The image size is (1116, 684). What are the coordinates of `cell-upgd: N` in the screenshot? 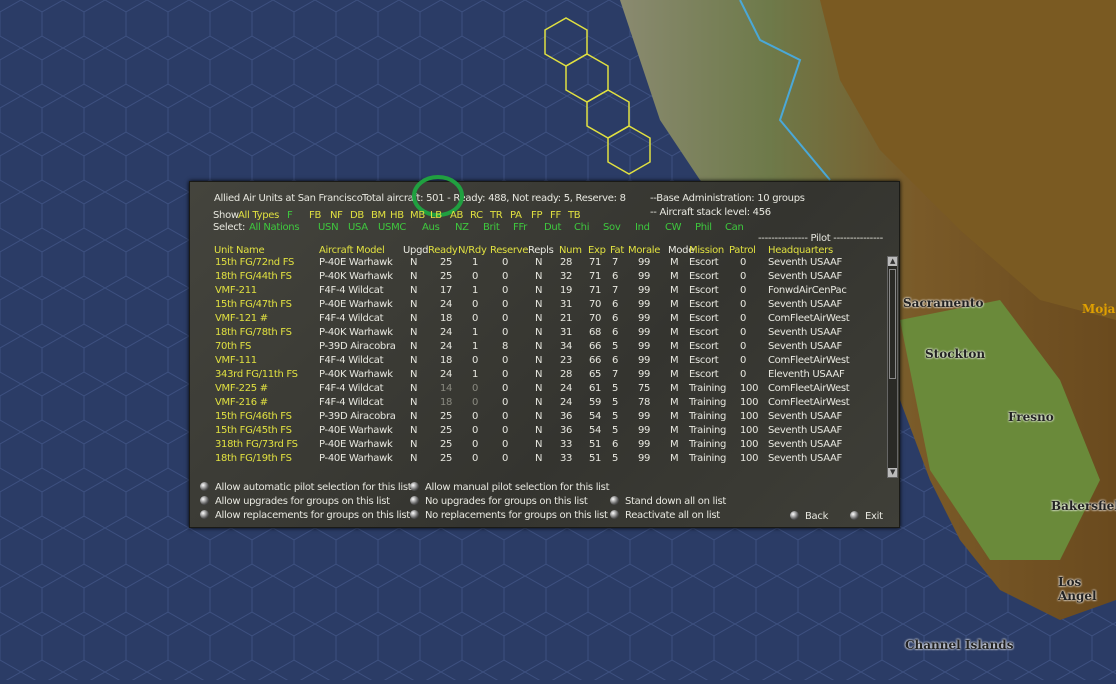 It's located at (414, 360).